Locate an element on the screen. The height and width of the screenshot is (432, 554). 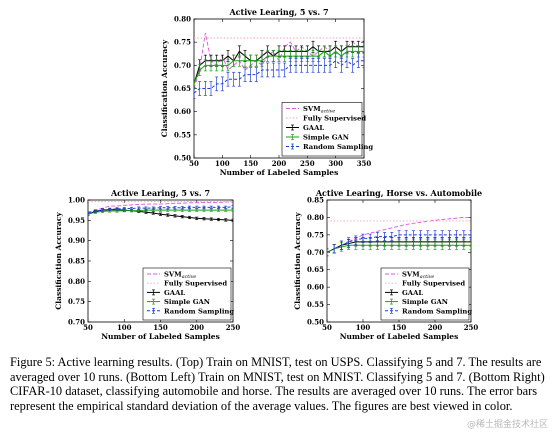
series-line-svm is located at coordinates (399, 234).